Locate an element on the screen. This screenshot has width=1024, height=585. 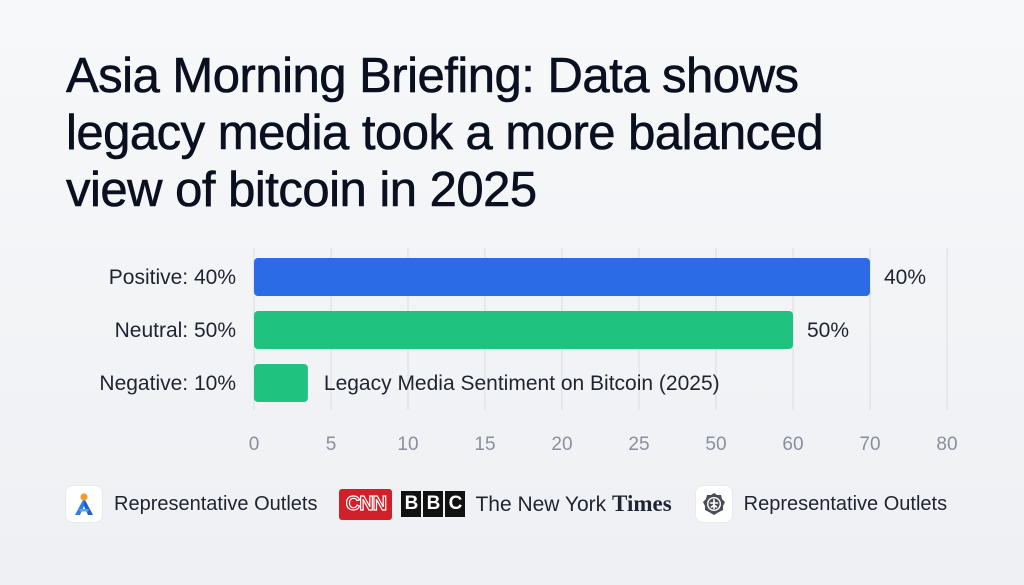
category-label: Neutral: 50% is located at coordinates (175, 330).